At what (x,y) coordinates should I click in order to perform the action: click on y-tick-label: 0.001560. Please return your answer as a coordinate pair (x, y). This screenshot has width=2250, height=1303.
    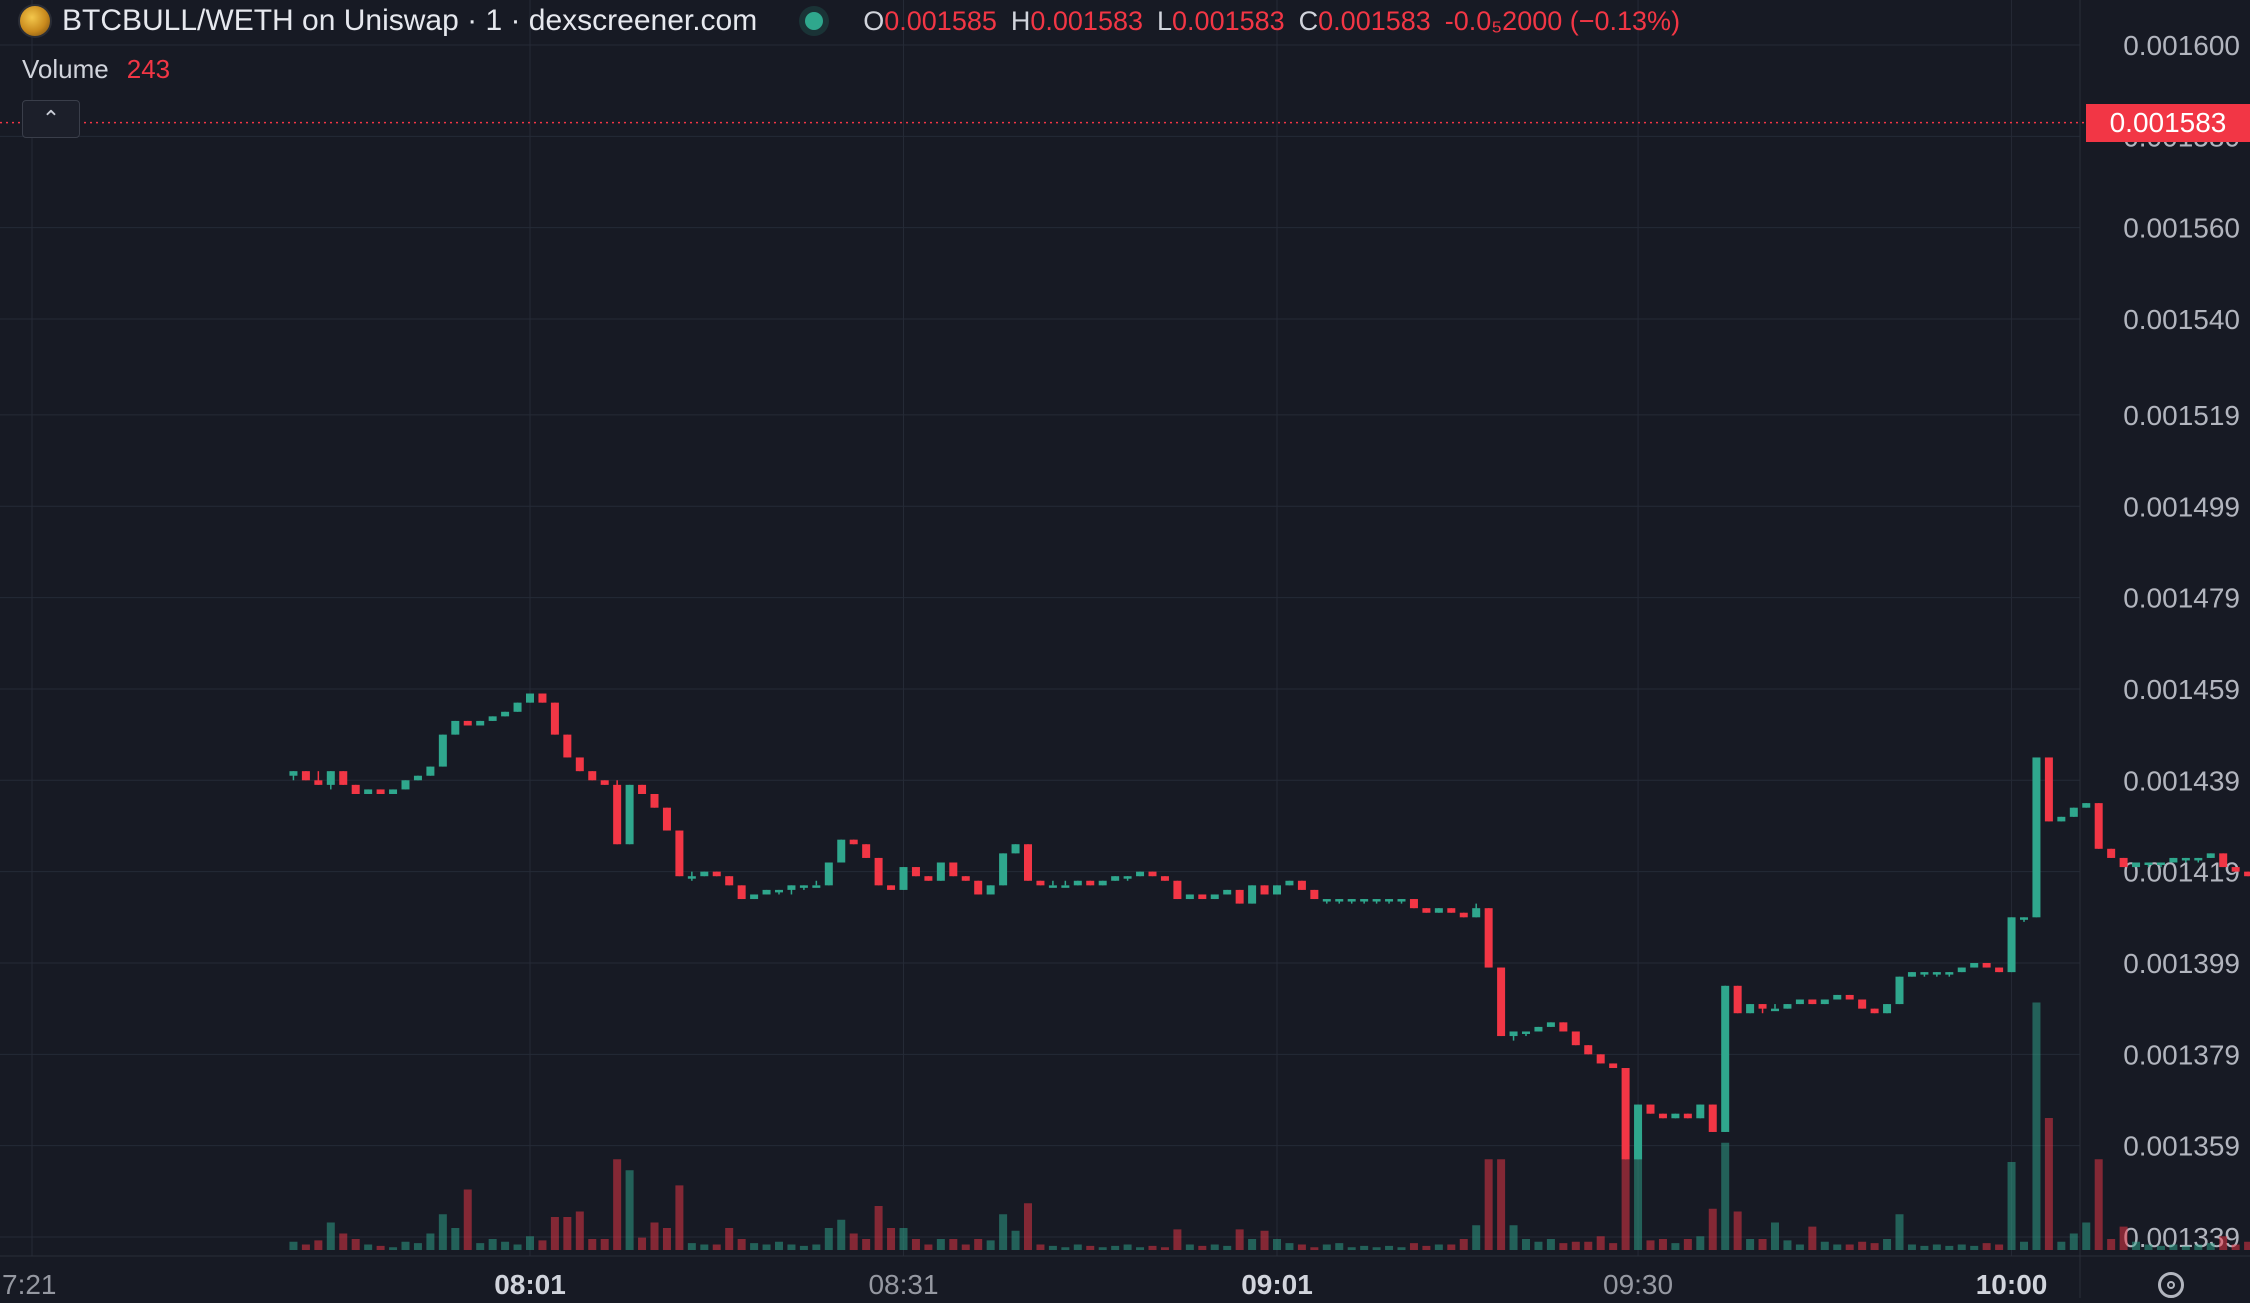
    Looking at the image, I should click on (2181, 228).